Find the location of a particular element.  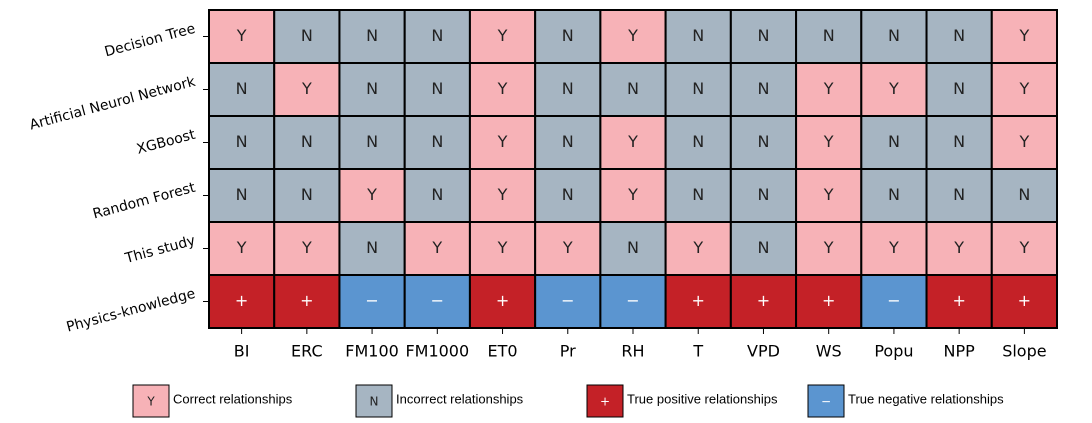

x-tick-label: FM1000 is located at coordinates (437, 351).